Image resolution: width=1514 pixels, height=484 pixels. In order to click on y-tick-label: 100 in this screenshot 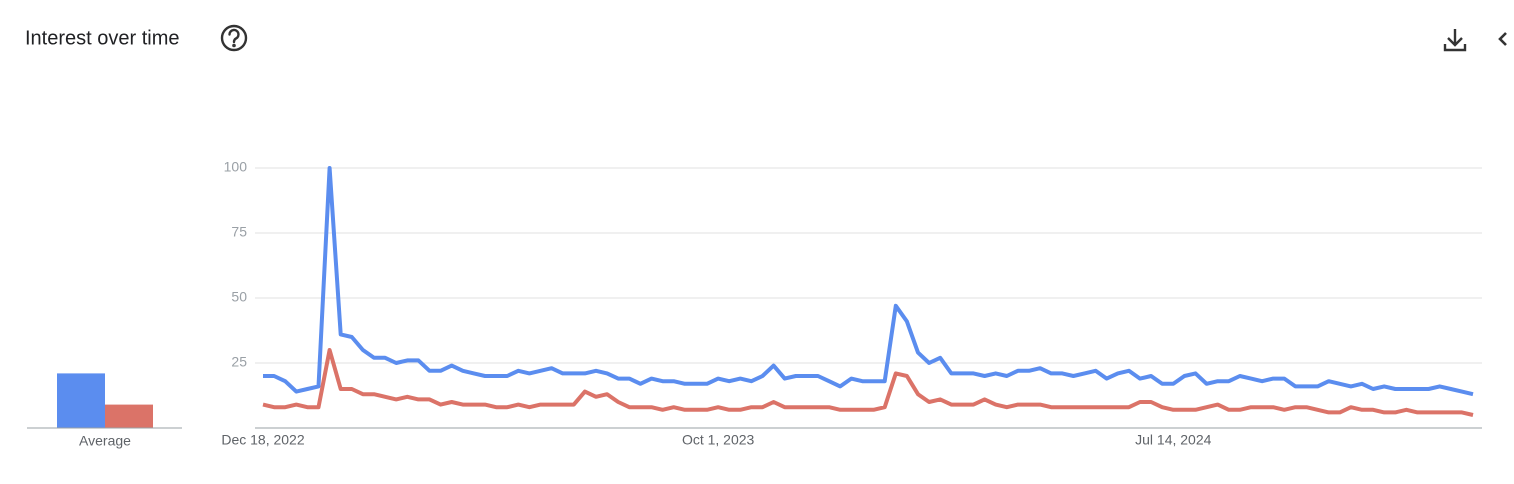, I will do `click(236, 167)`.